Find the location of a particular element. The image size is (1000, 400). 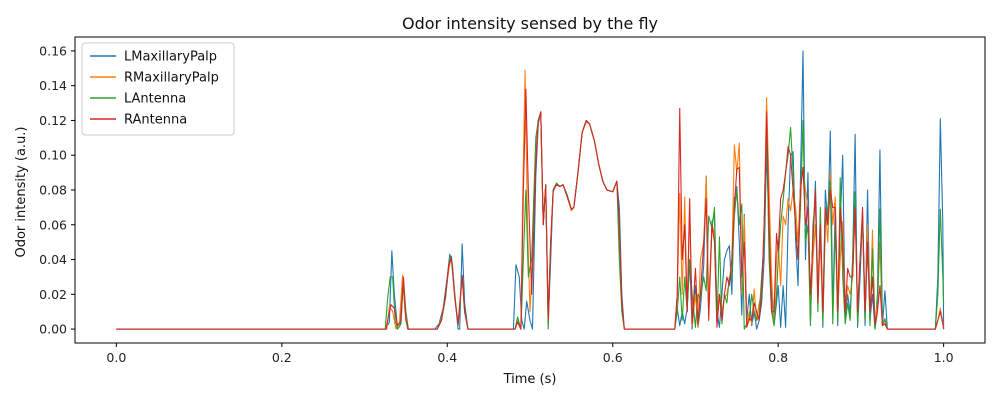

x-tick-label: 0.6 is located at coordinates (613, 357).